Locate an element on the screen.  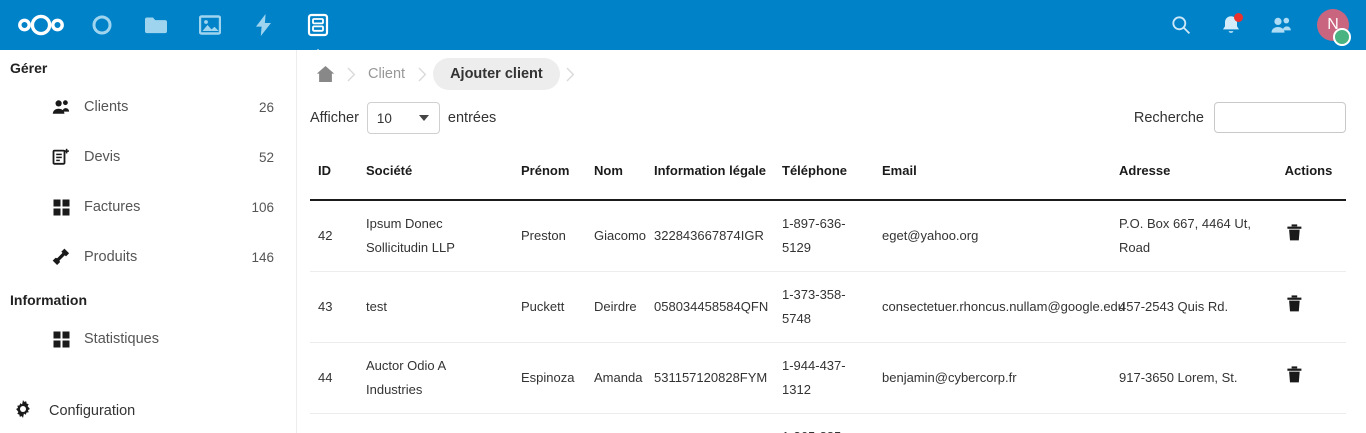
cell-societe: Ipsum Donec Sollicitudin LLP is located at coordinates (435, 236).